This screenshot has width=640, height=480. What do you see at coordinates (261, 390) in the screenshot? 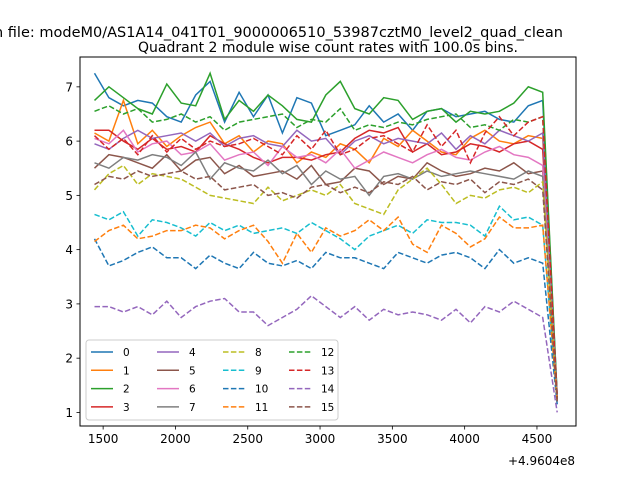
I see `legend-label: 10` at bounding box center [261, 390].